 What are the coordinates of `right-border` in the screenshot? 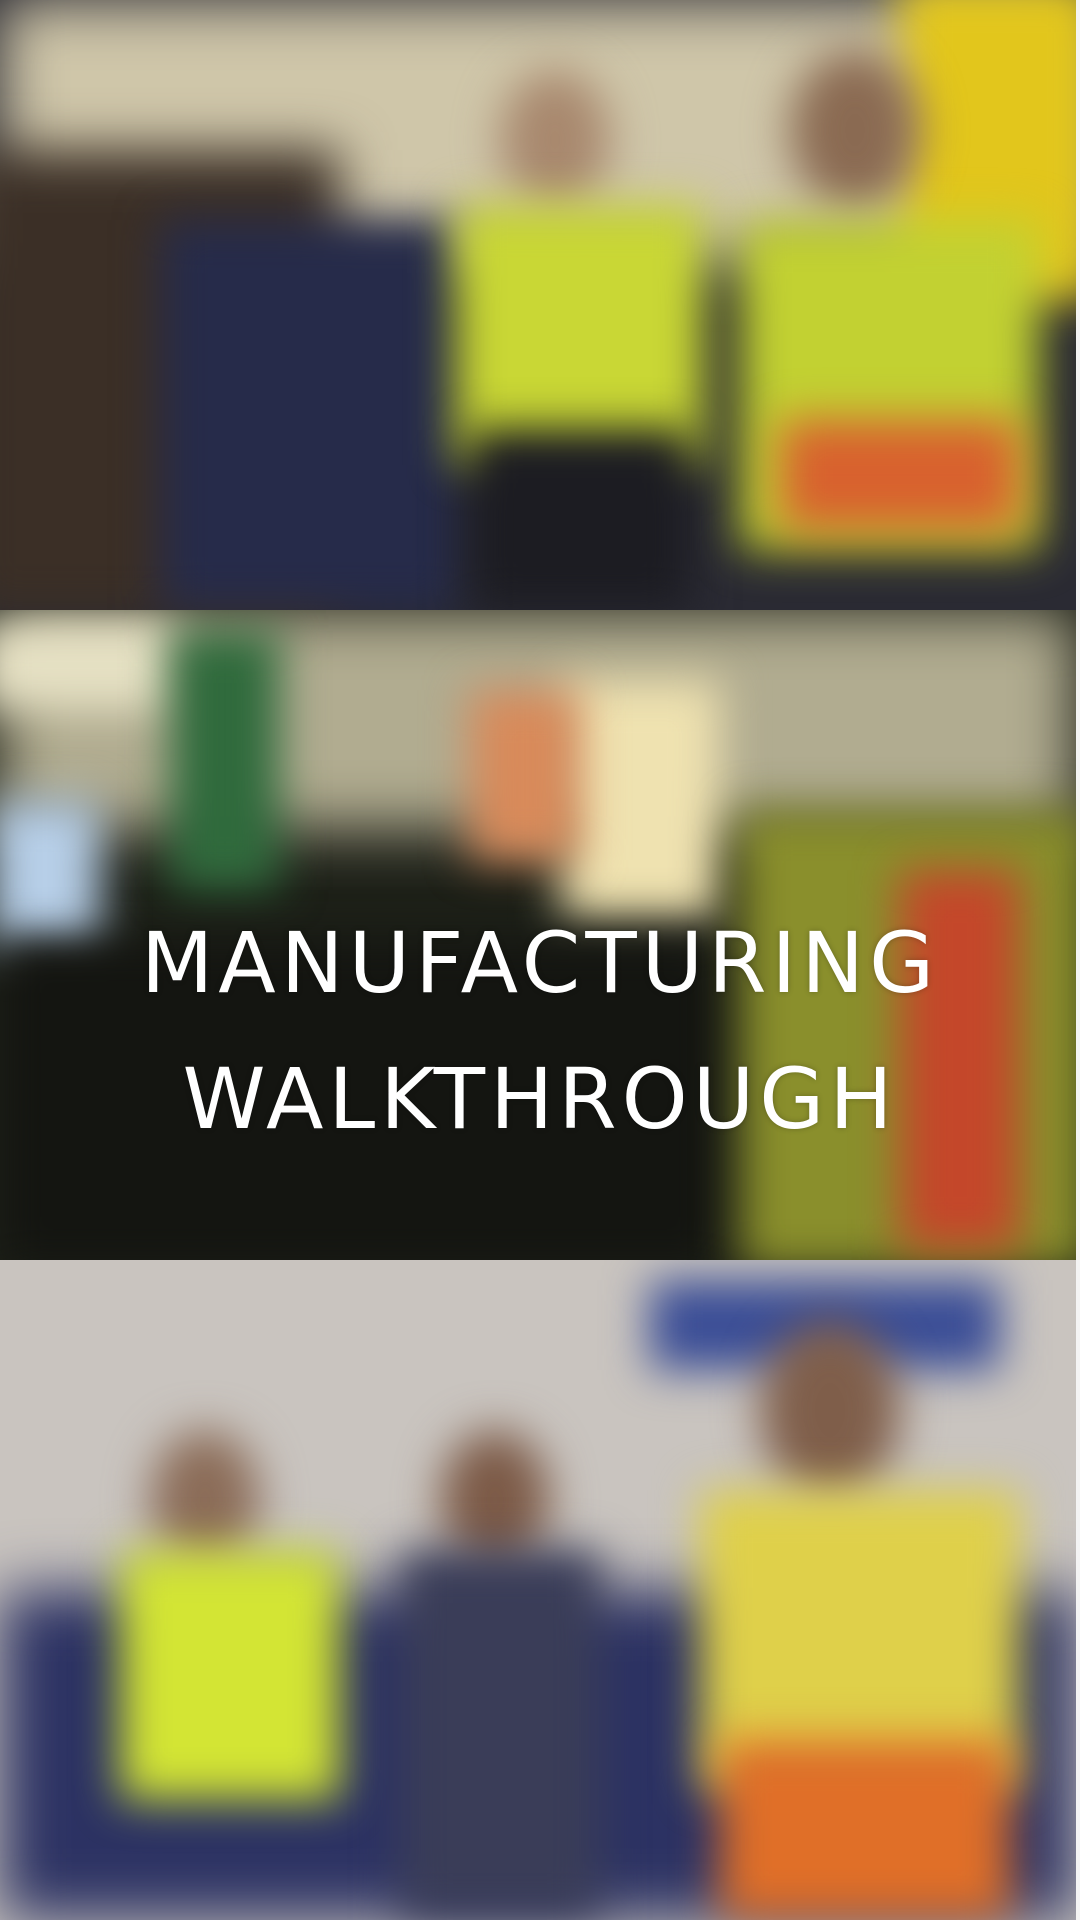 It's located at (1078, 960).